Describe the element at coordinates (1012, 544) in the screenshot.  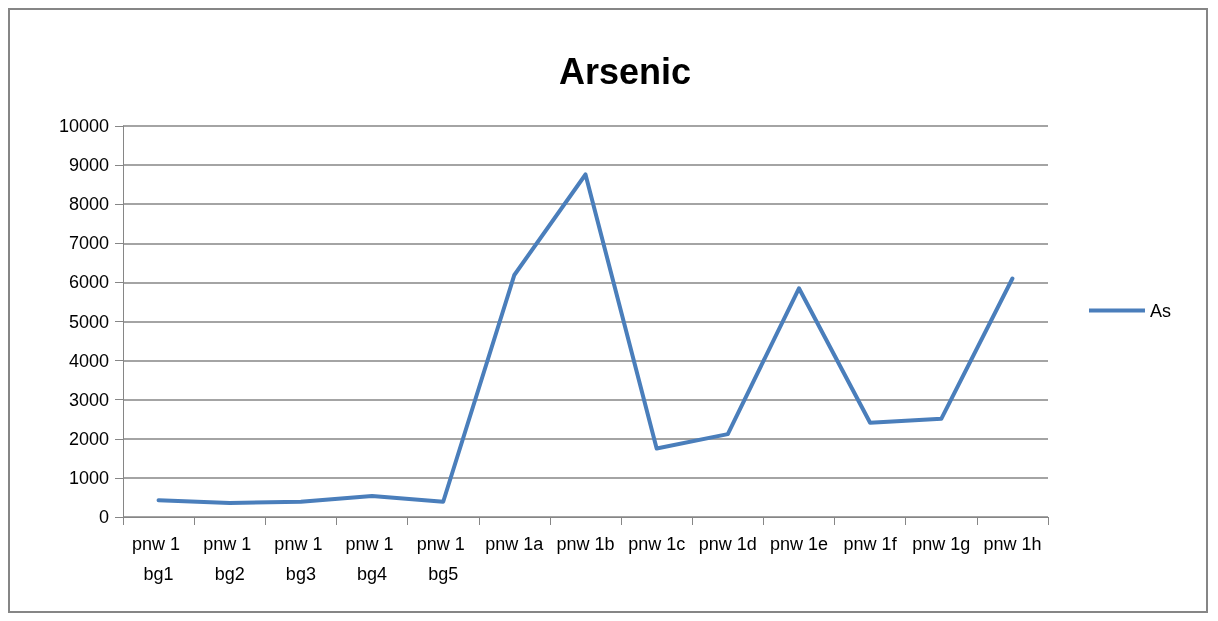
I see `x-tick-label: pnw 1h` at that location.